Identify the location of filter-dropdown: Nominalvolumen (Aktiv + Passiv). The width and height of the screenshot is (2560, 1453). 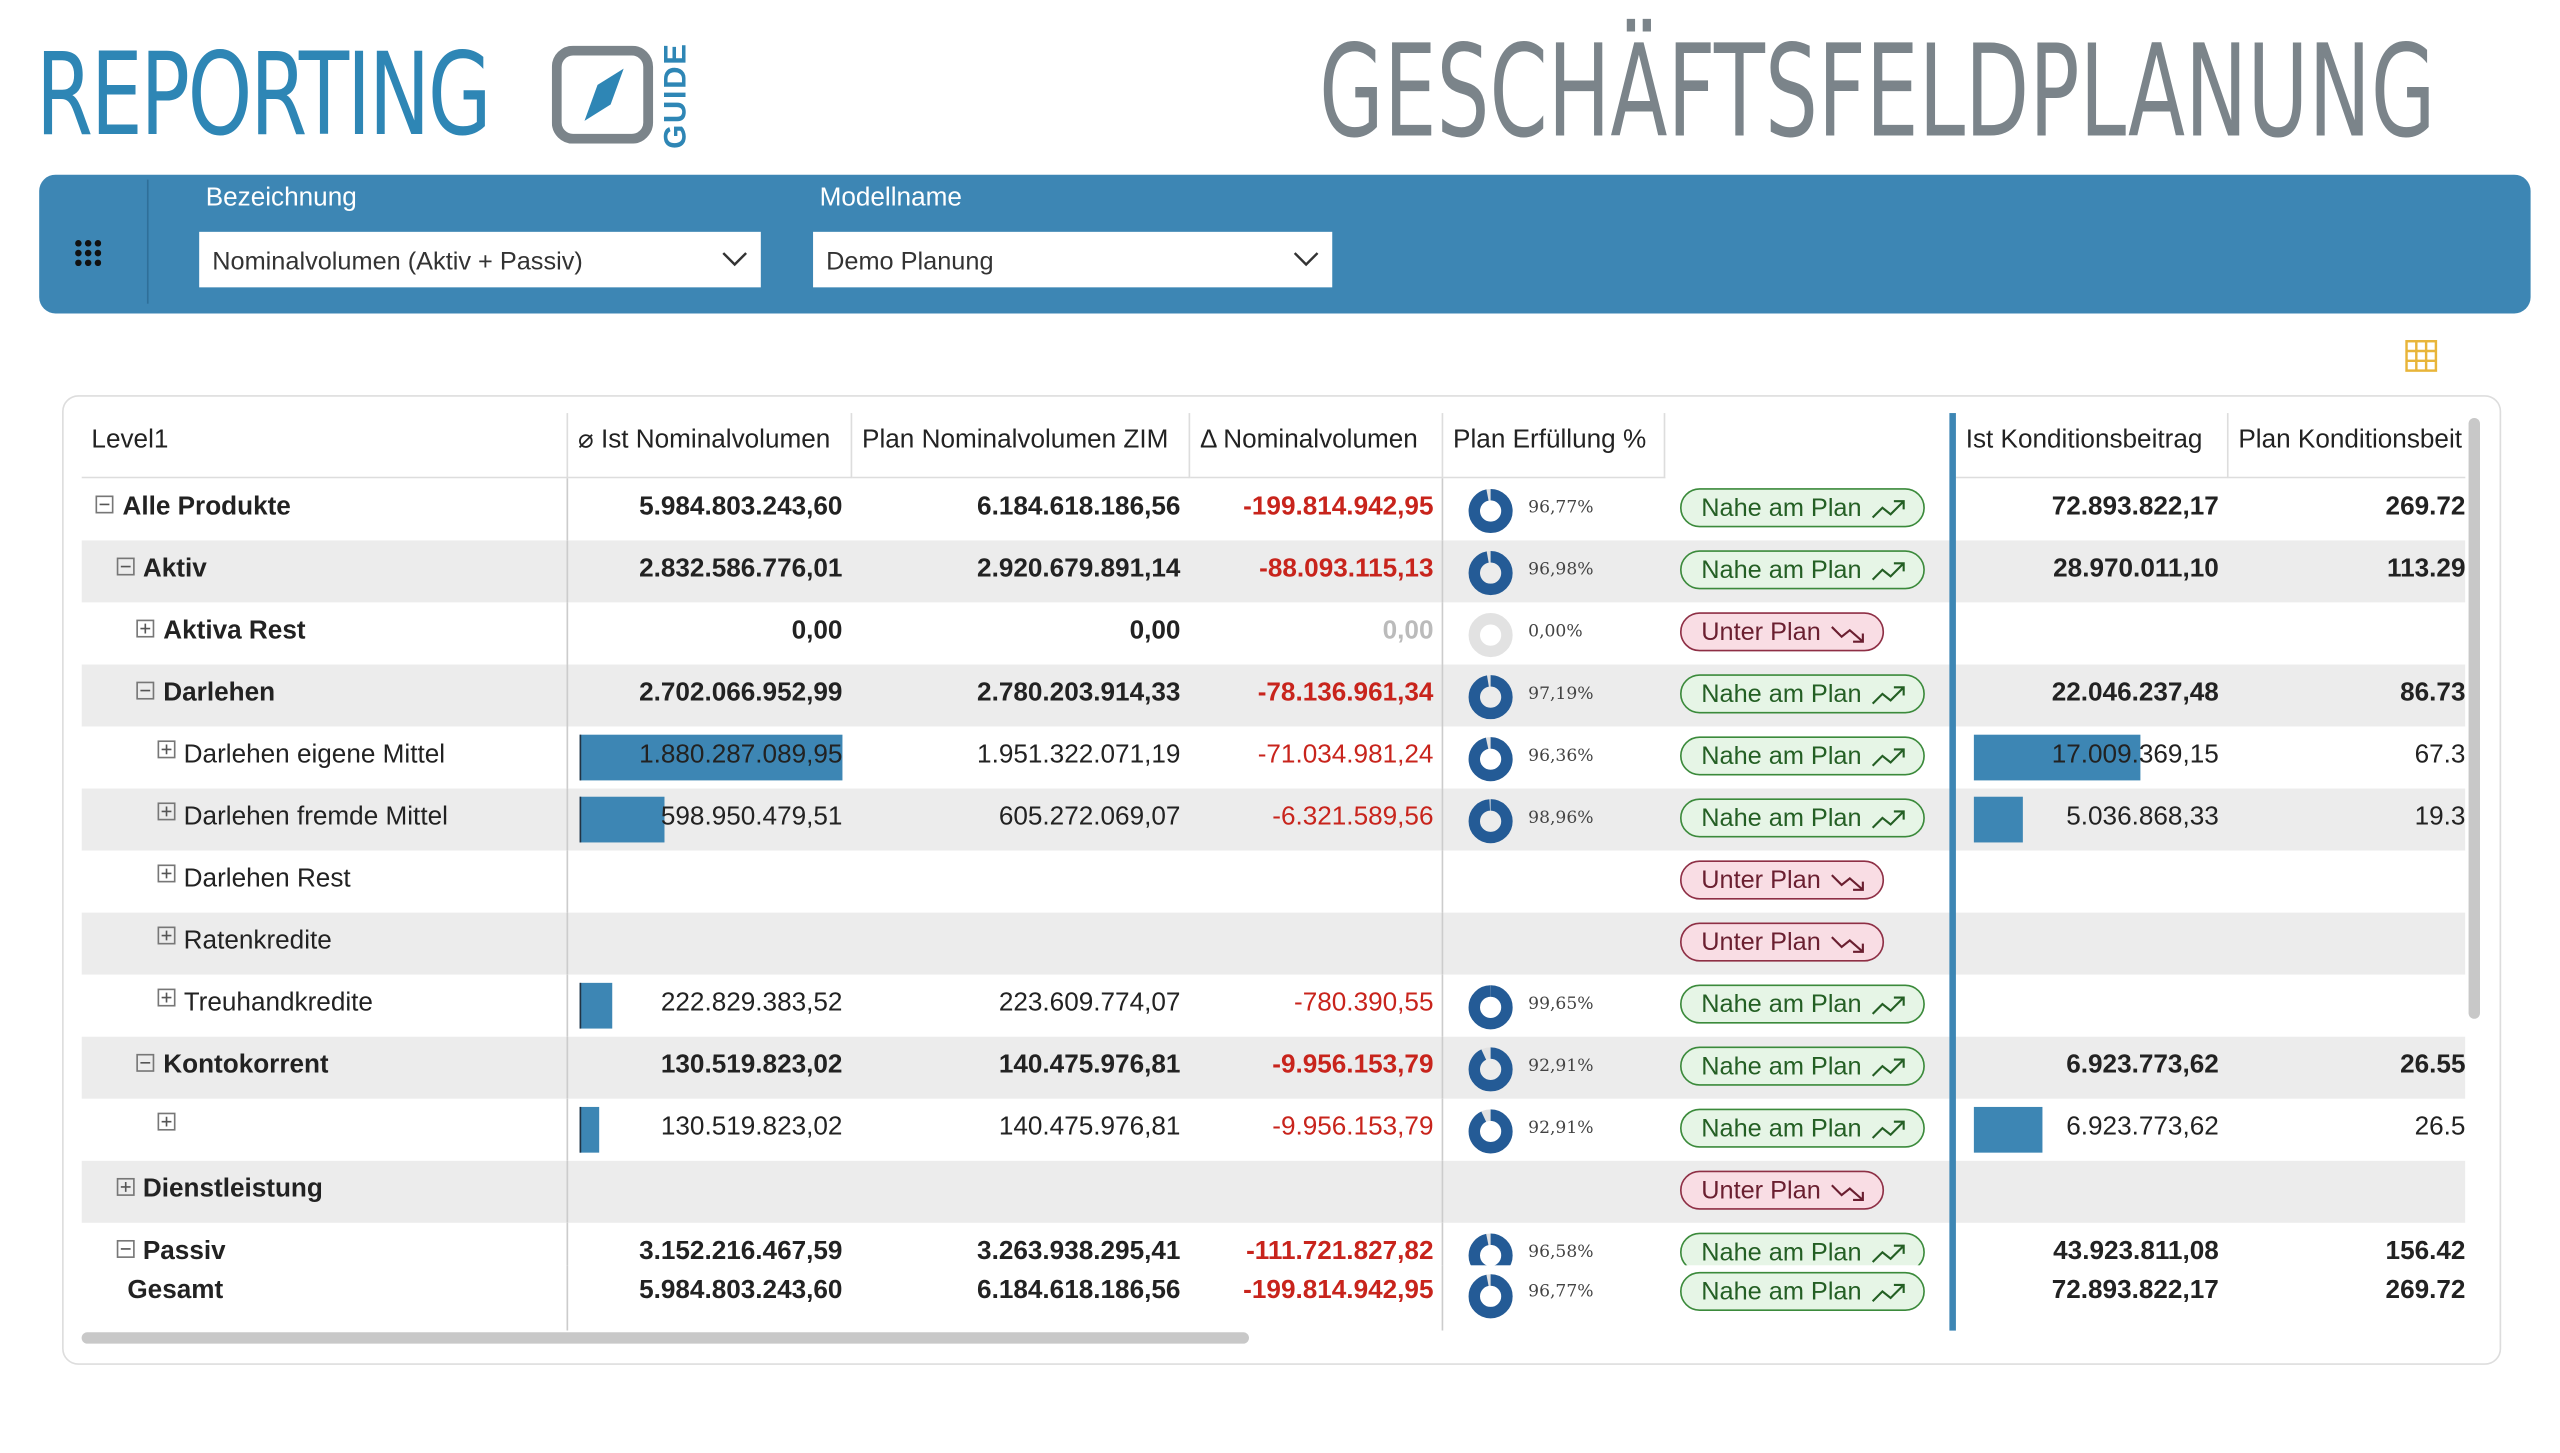
(480, 259).